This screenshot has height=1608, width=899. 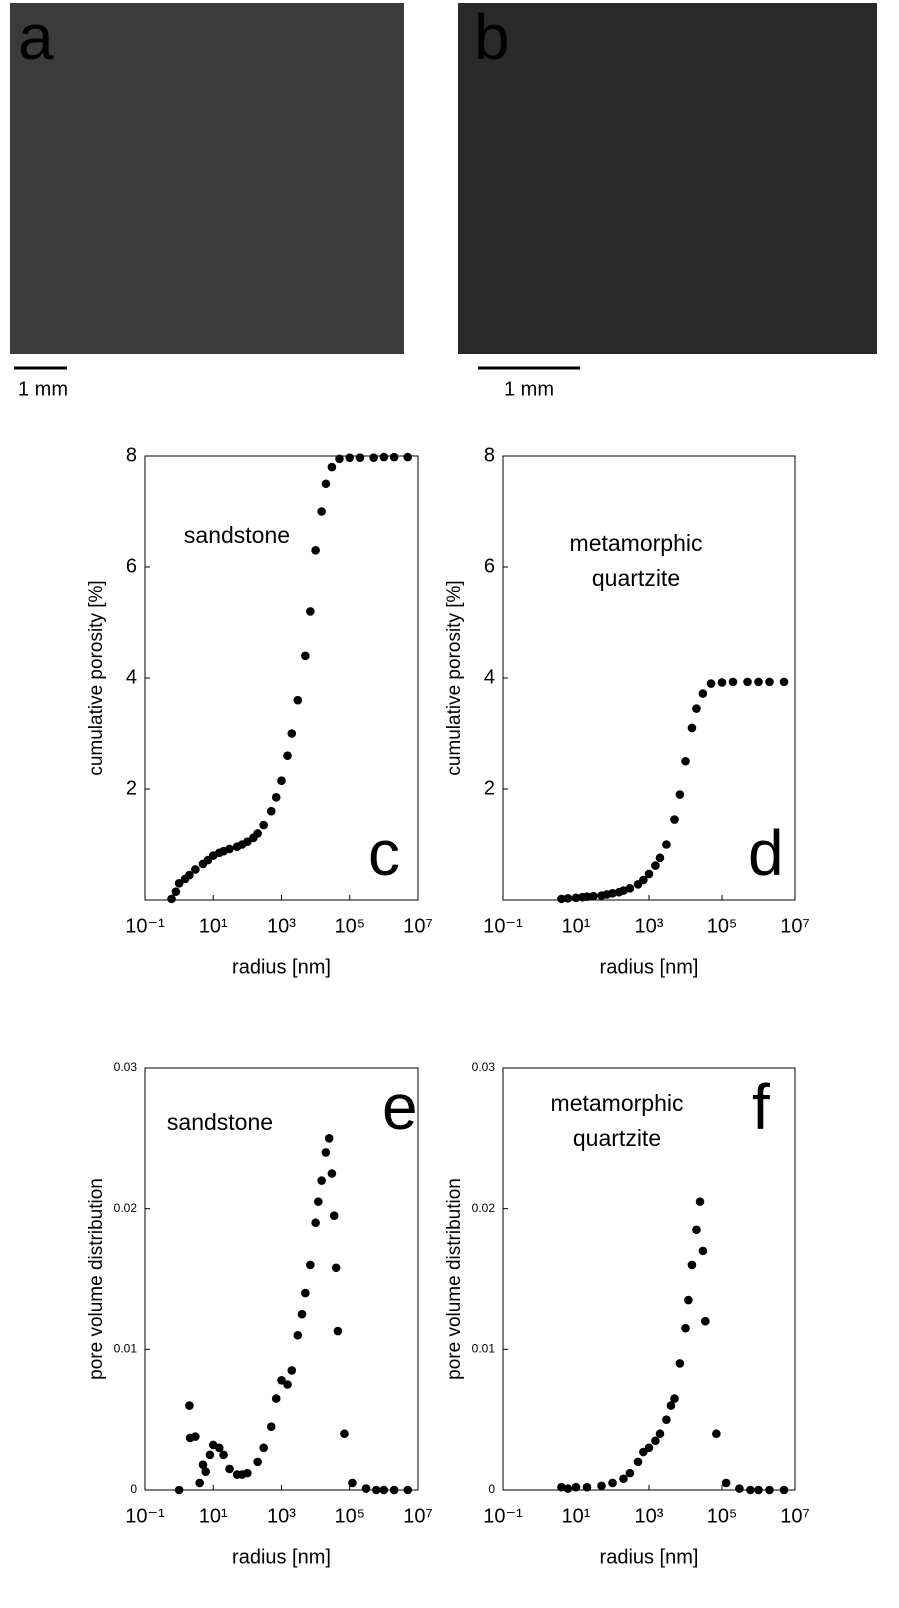 I want to click on micrograph-texture, so click(x=207, y=178).